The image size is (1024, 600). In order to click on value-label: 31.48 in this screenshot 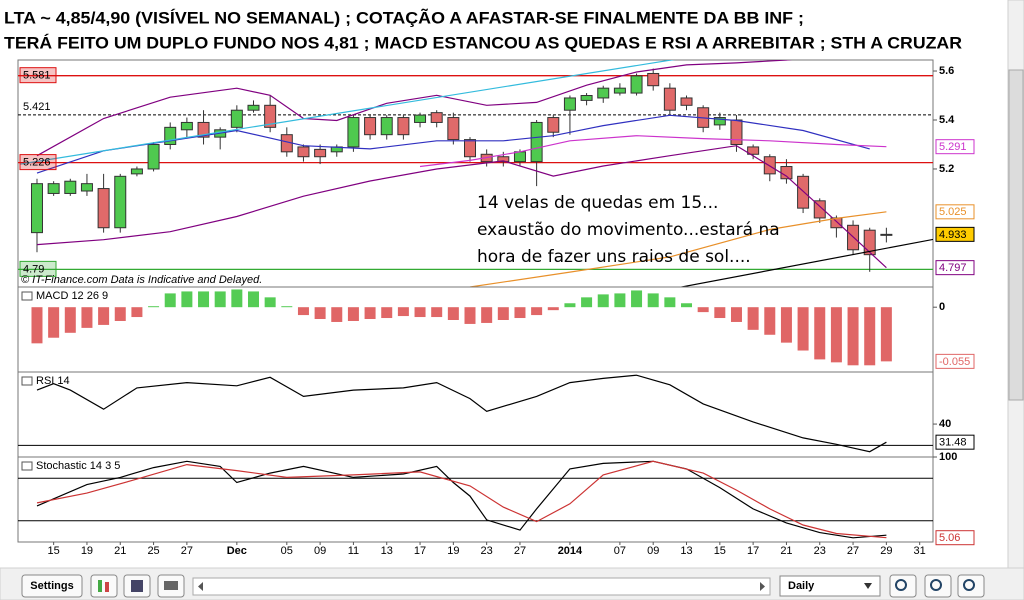, I will do `click(953, 443)`.